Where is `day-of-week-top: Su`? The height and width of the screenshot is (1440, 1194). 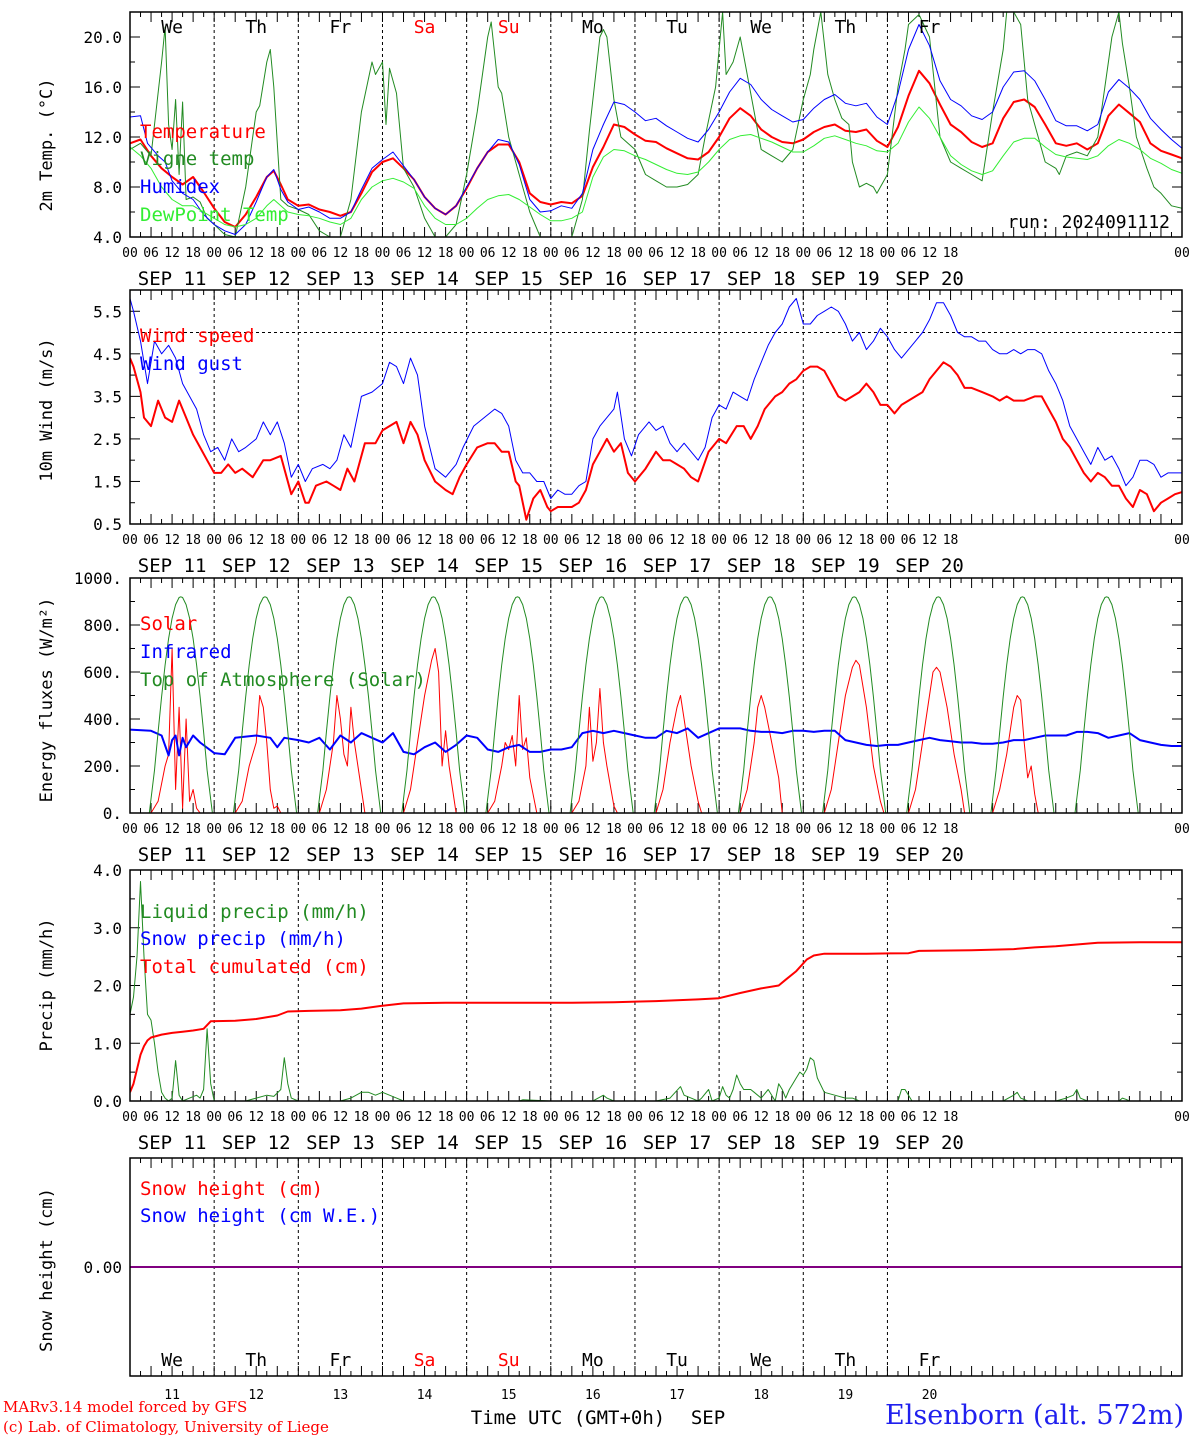
day-of-week-top: Su is located at coordinates (509, 27).